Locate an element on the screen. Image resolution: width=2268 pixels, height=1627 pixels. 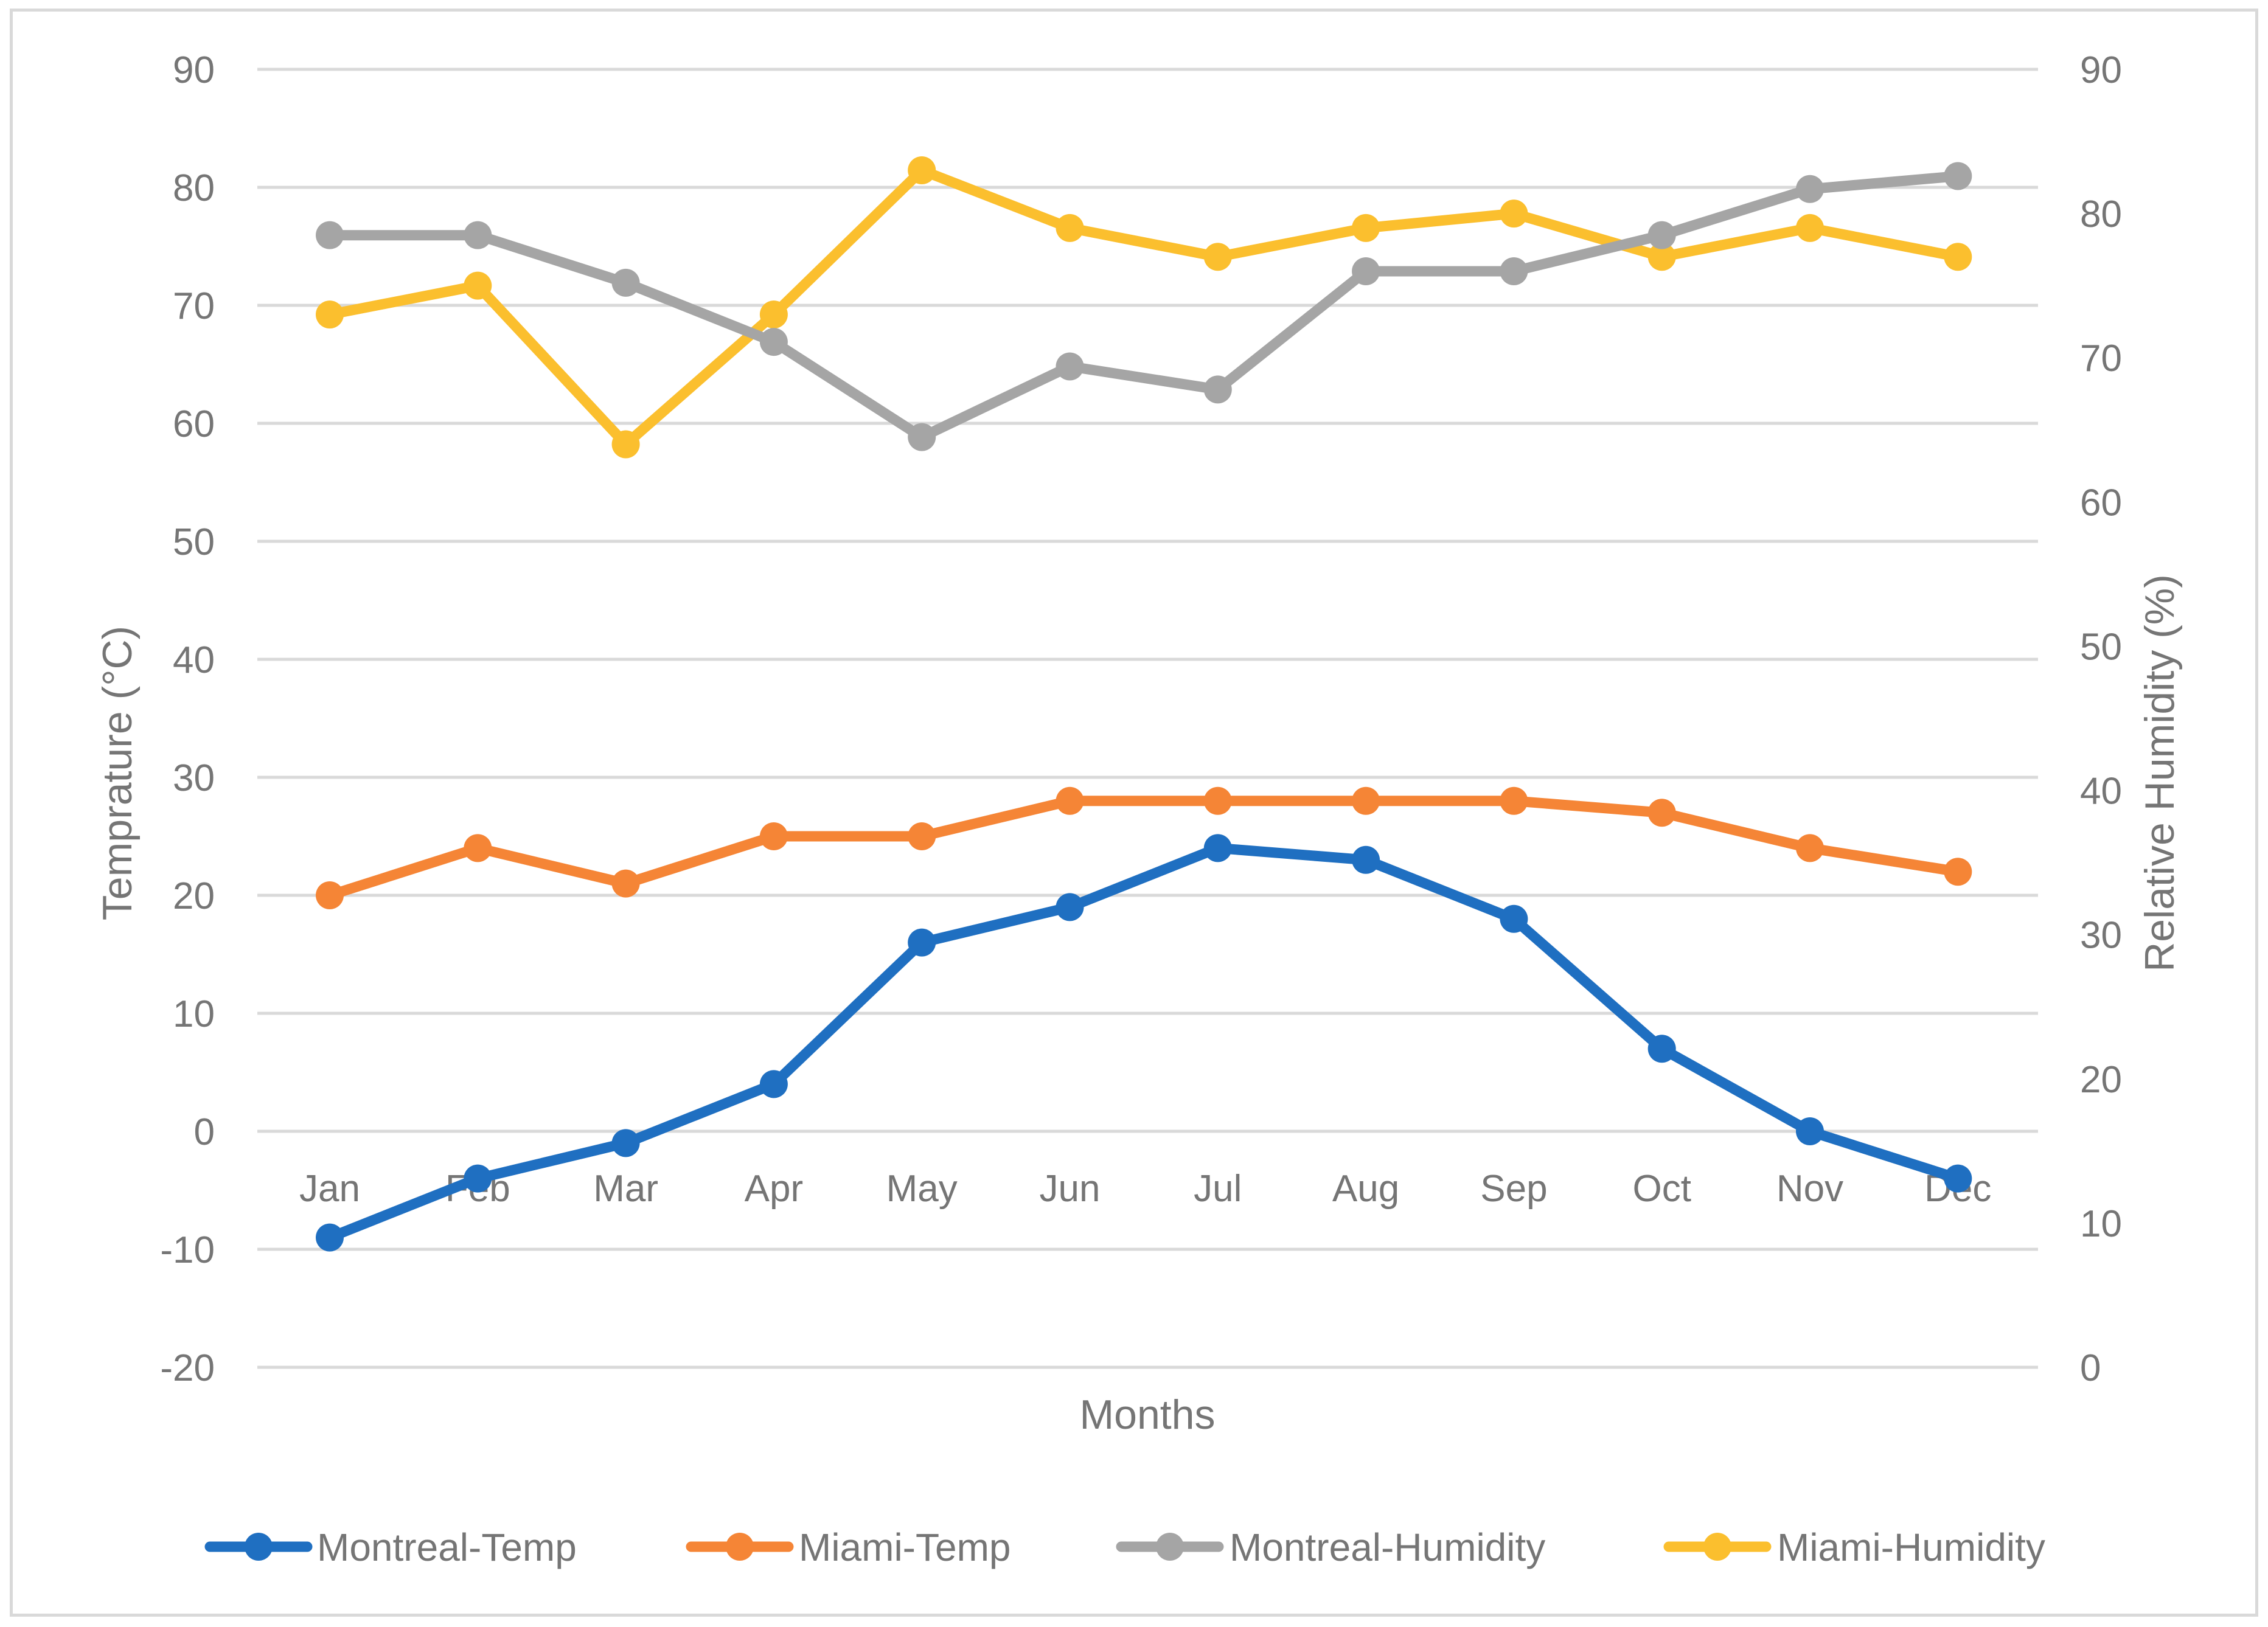
y-tick-label-left: 60 is located at coordinates (194, 424).